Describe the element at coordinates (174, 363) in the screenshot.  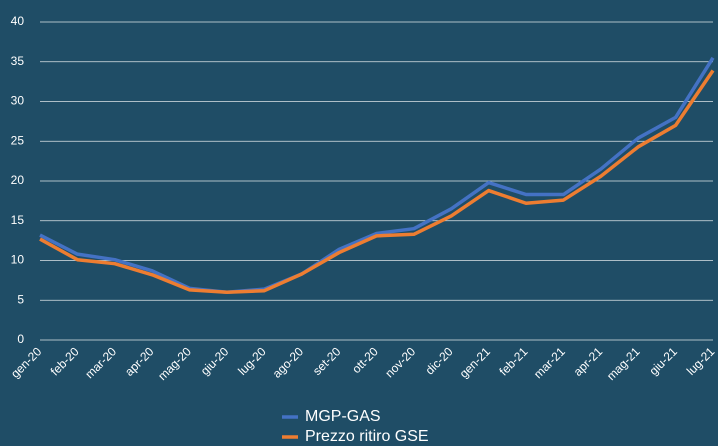
I see `x-tick-label: mag-20` at that location.